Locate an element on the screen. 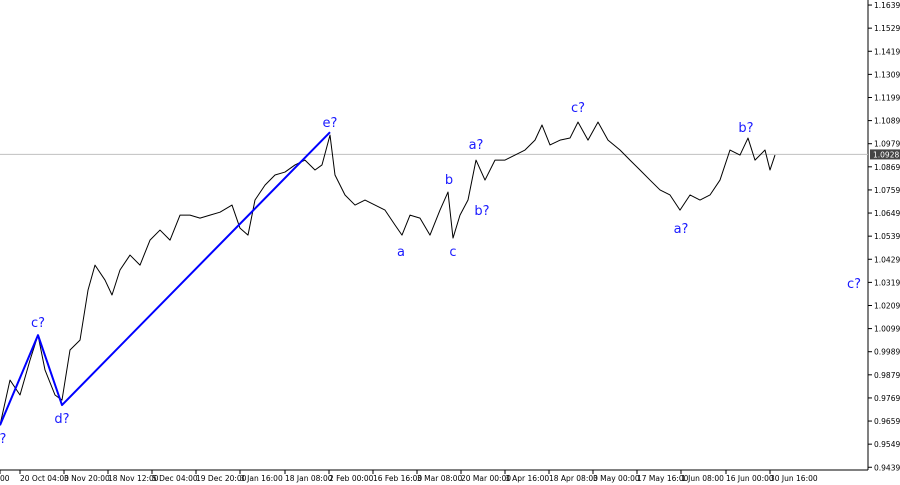 The height and width of the screenshot is (485, 900). x-tick-label: 20 Oct 04:00 is located at coordinates (44, 478).